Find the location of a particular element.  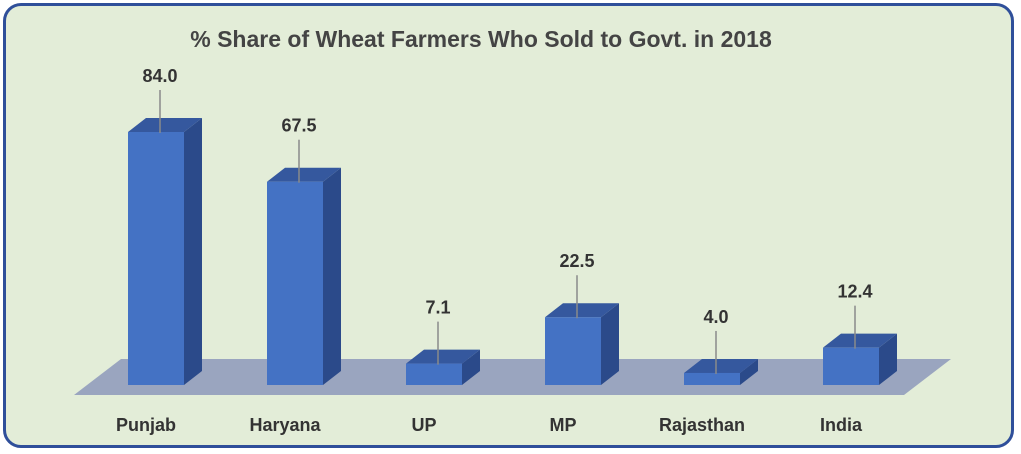

bar-haryana is located at coordinates (304, 276).